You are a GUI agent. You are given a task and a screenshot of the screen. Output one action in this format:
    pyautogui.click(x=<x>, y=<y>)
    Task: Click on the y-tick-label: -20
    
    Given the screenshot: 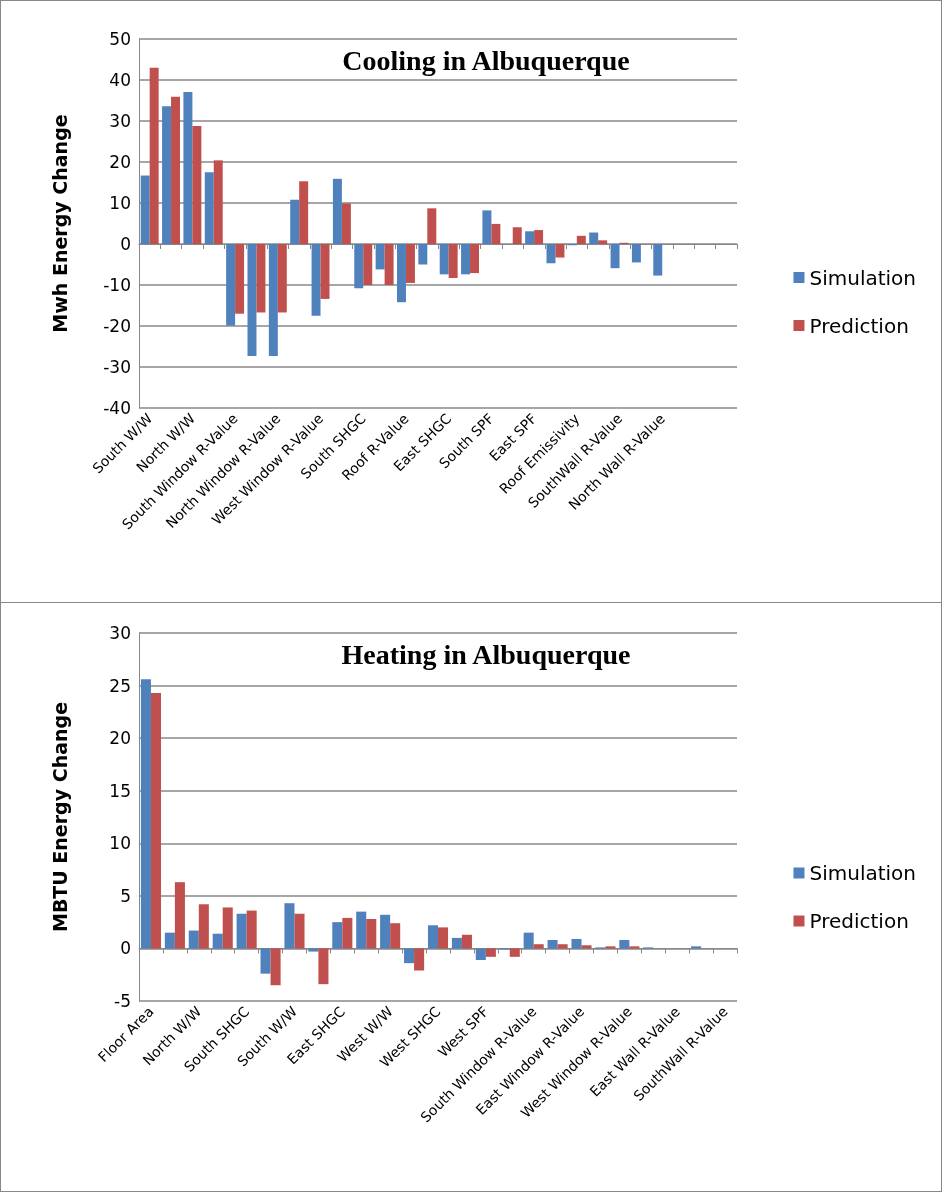 What is the action you would take?
    pyautogui.click(x=117, y=326)
    